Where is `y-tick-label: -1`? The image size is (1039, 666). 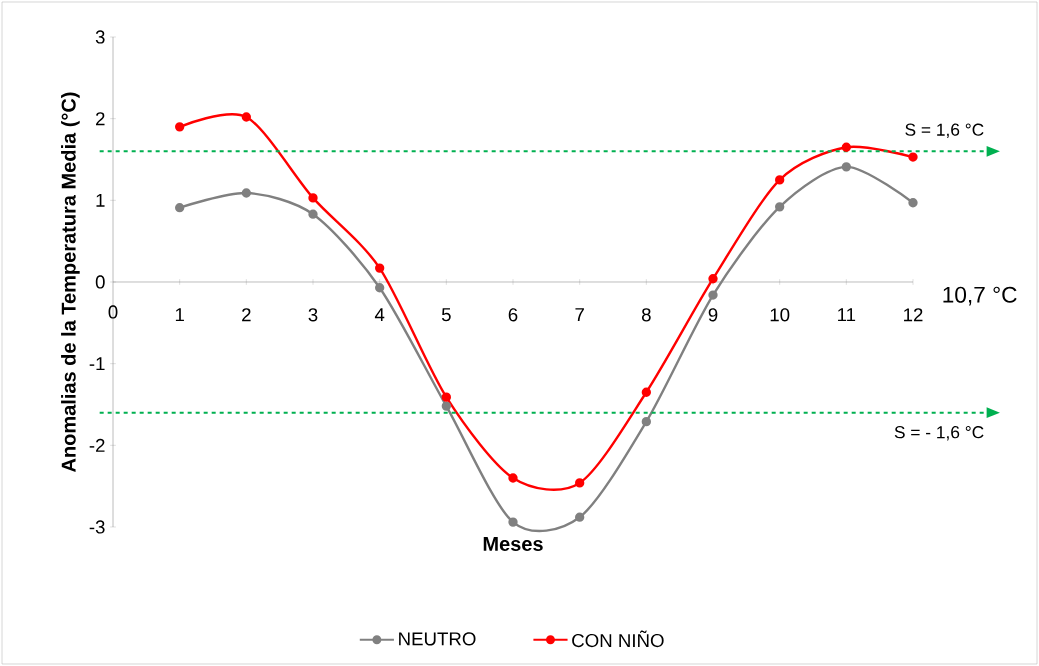 y-tick-label: -1 is located at coordinates (97, 364).